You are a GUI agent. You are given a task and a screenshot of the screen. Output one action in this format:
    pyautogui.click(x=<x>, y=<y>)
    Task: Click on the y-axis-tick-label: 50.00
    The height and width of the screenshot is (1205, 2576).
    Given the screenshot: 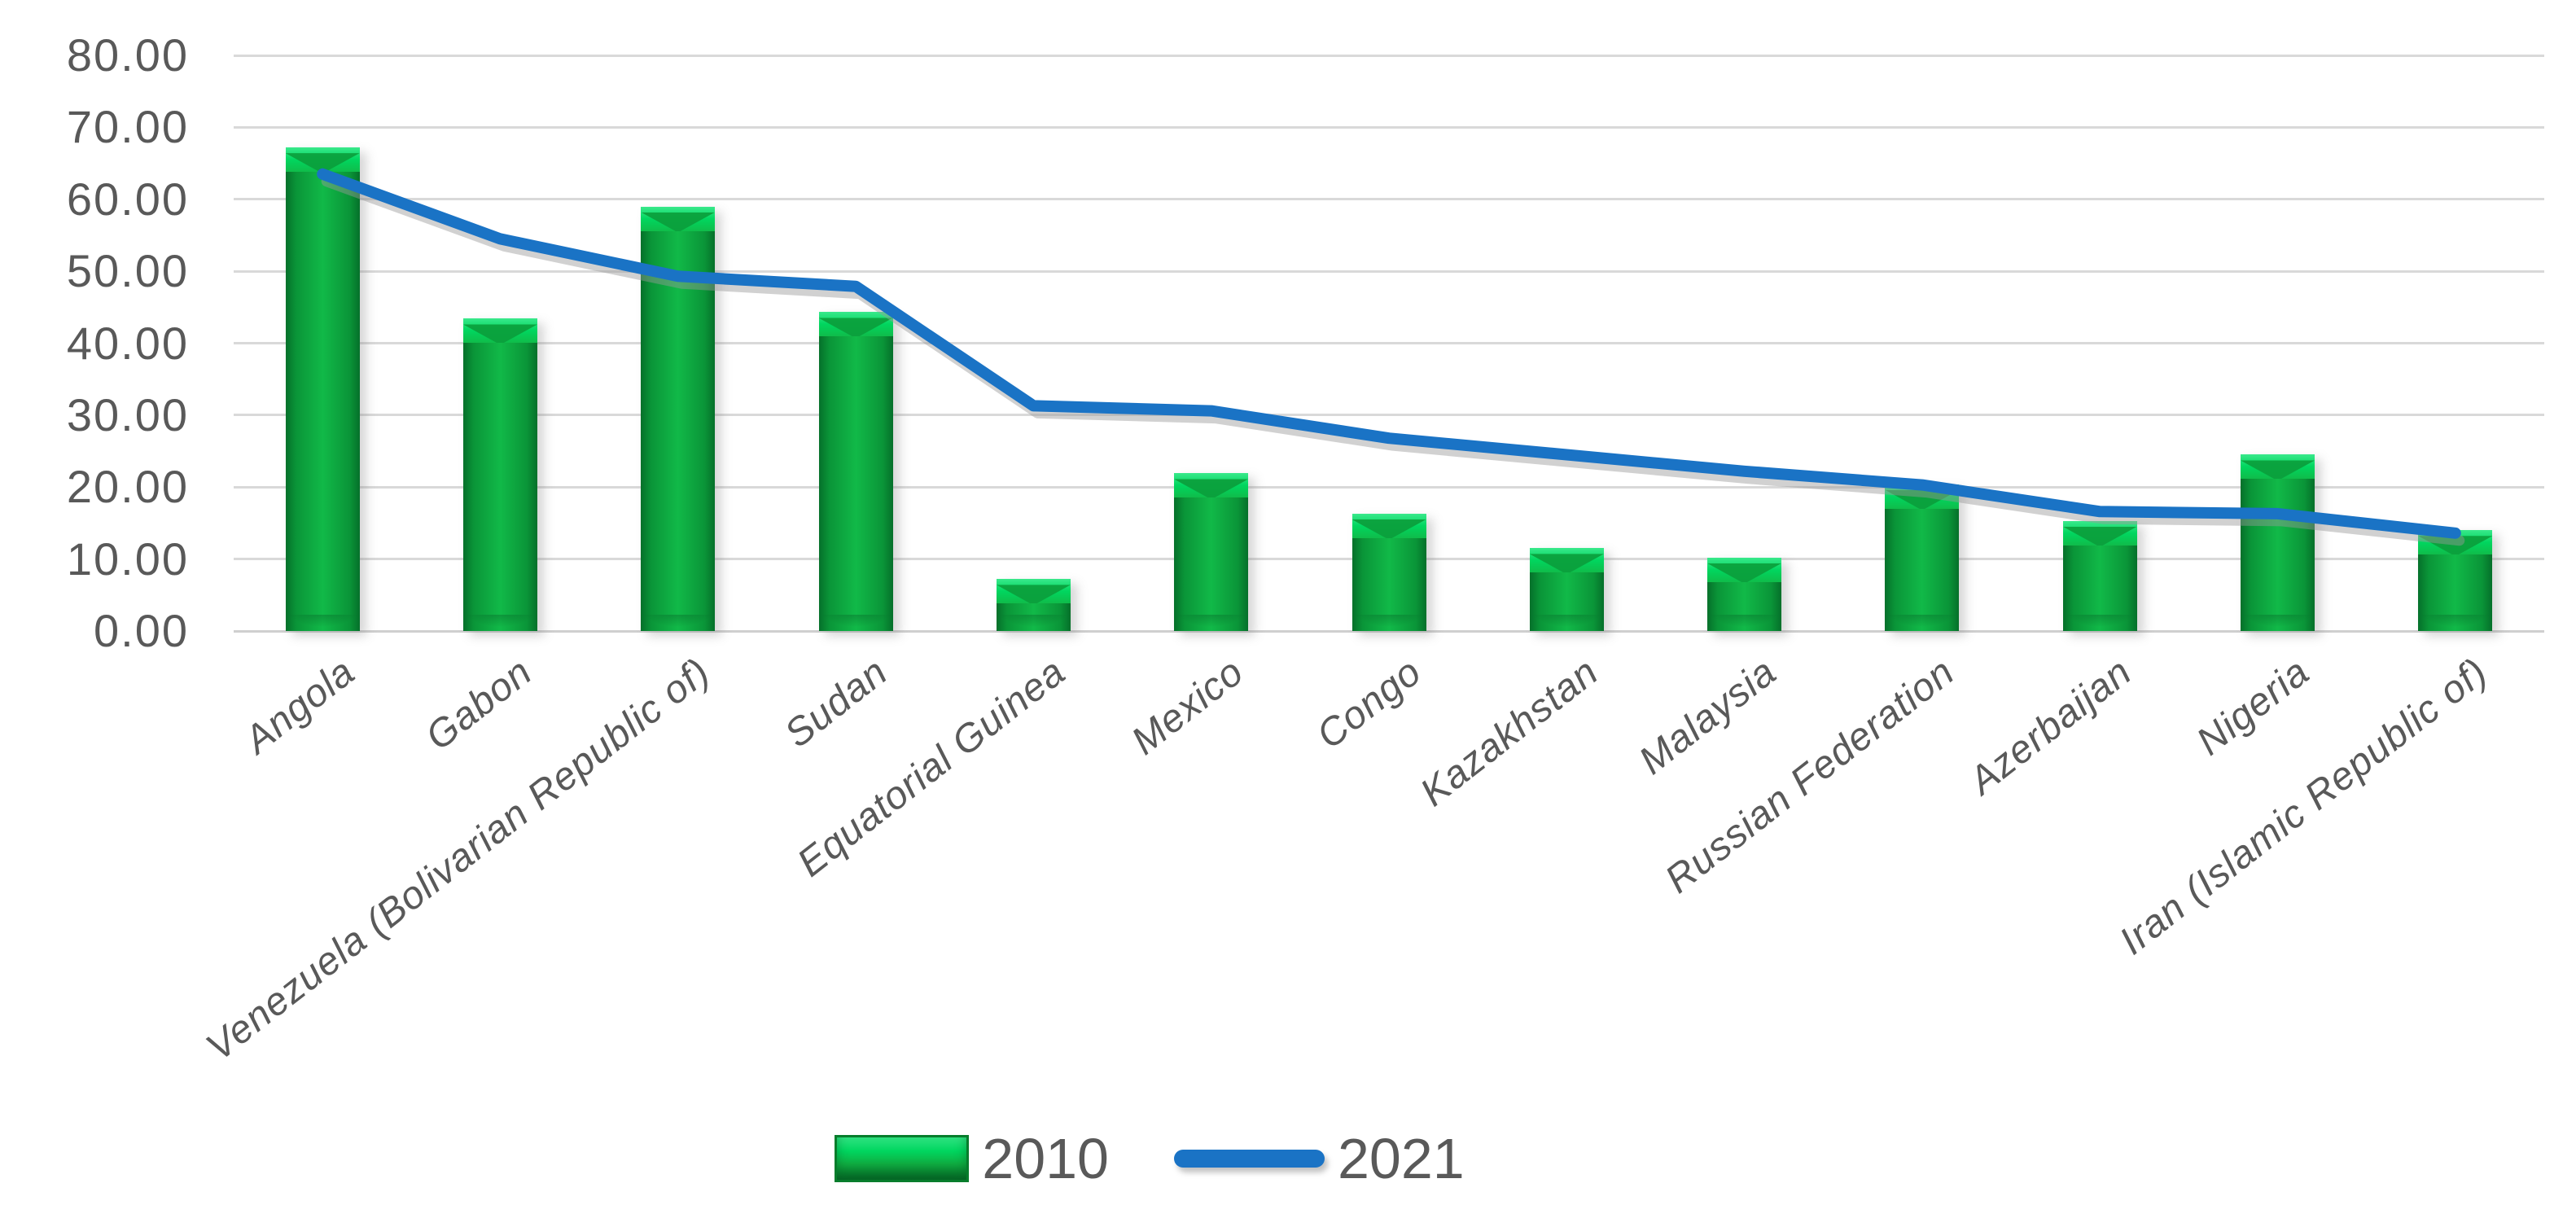 What is the action you would take?
    pyautogui.click(x=128, y=271)
    